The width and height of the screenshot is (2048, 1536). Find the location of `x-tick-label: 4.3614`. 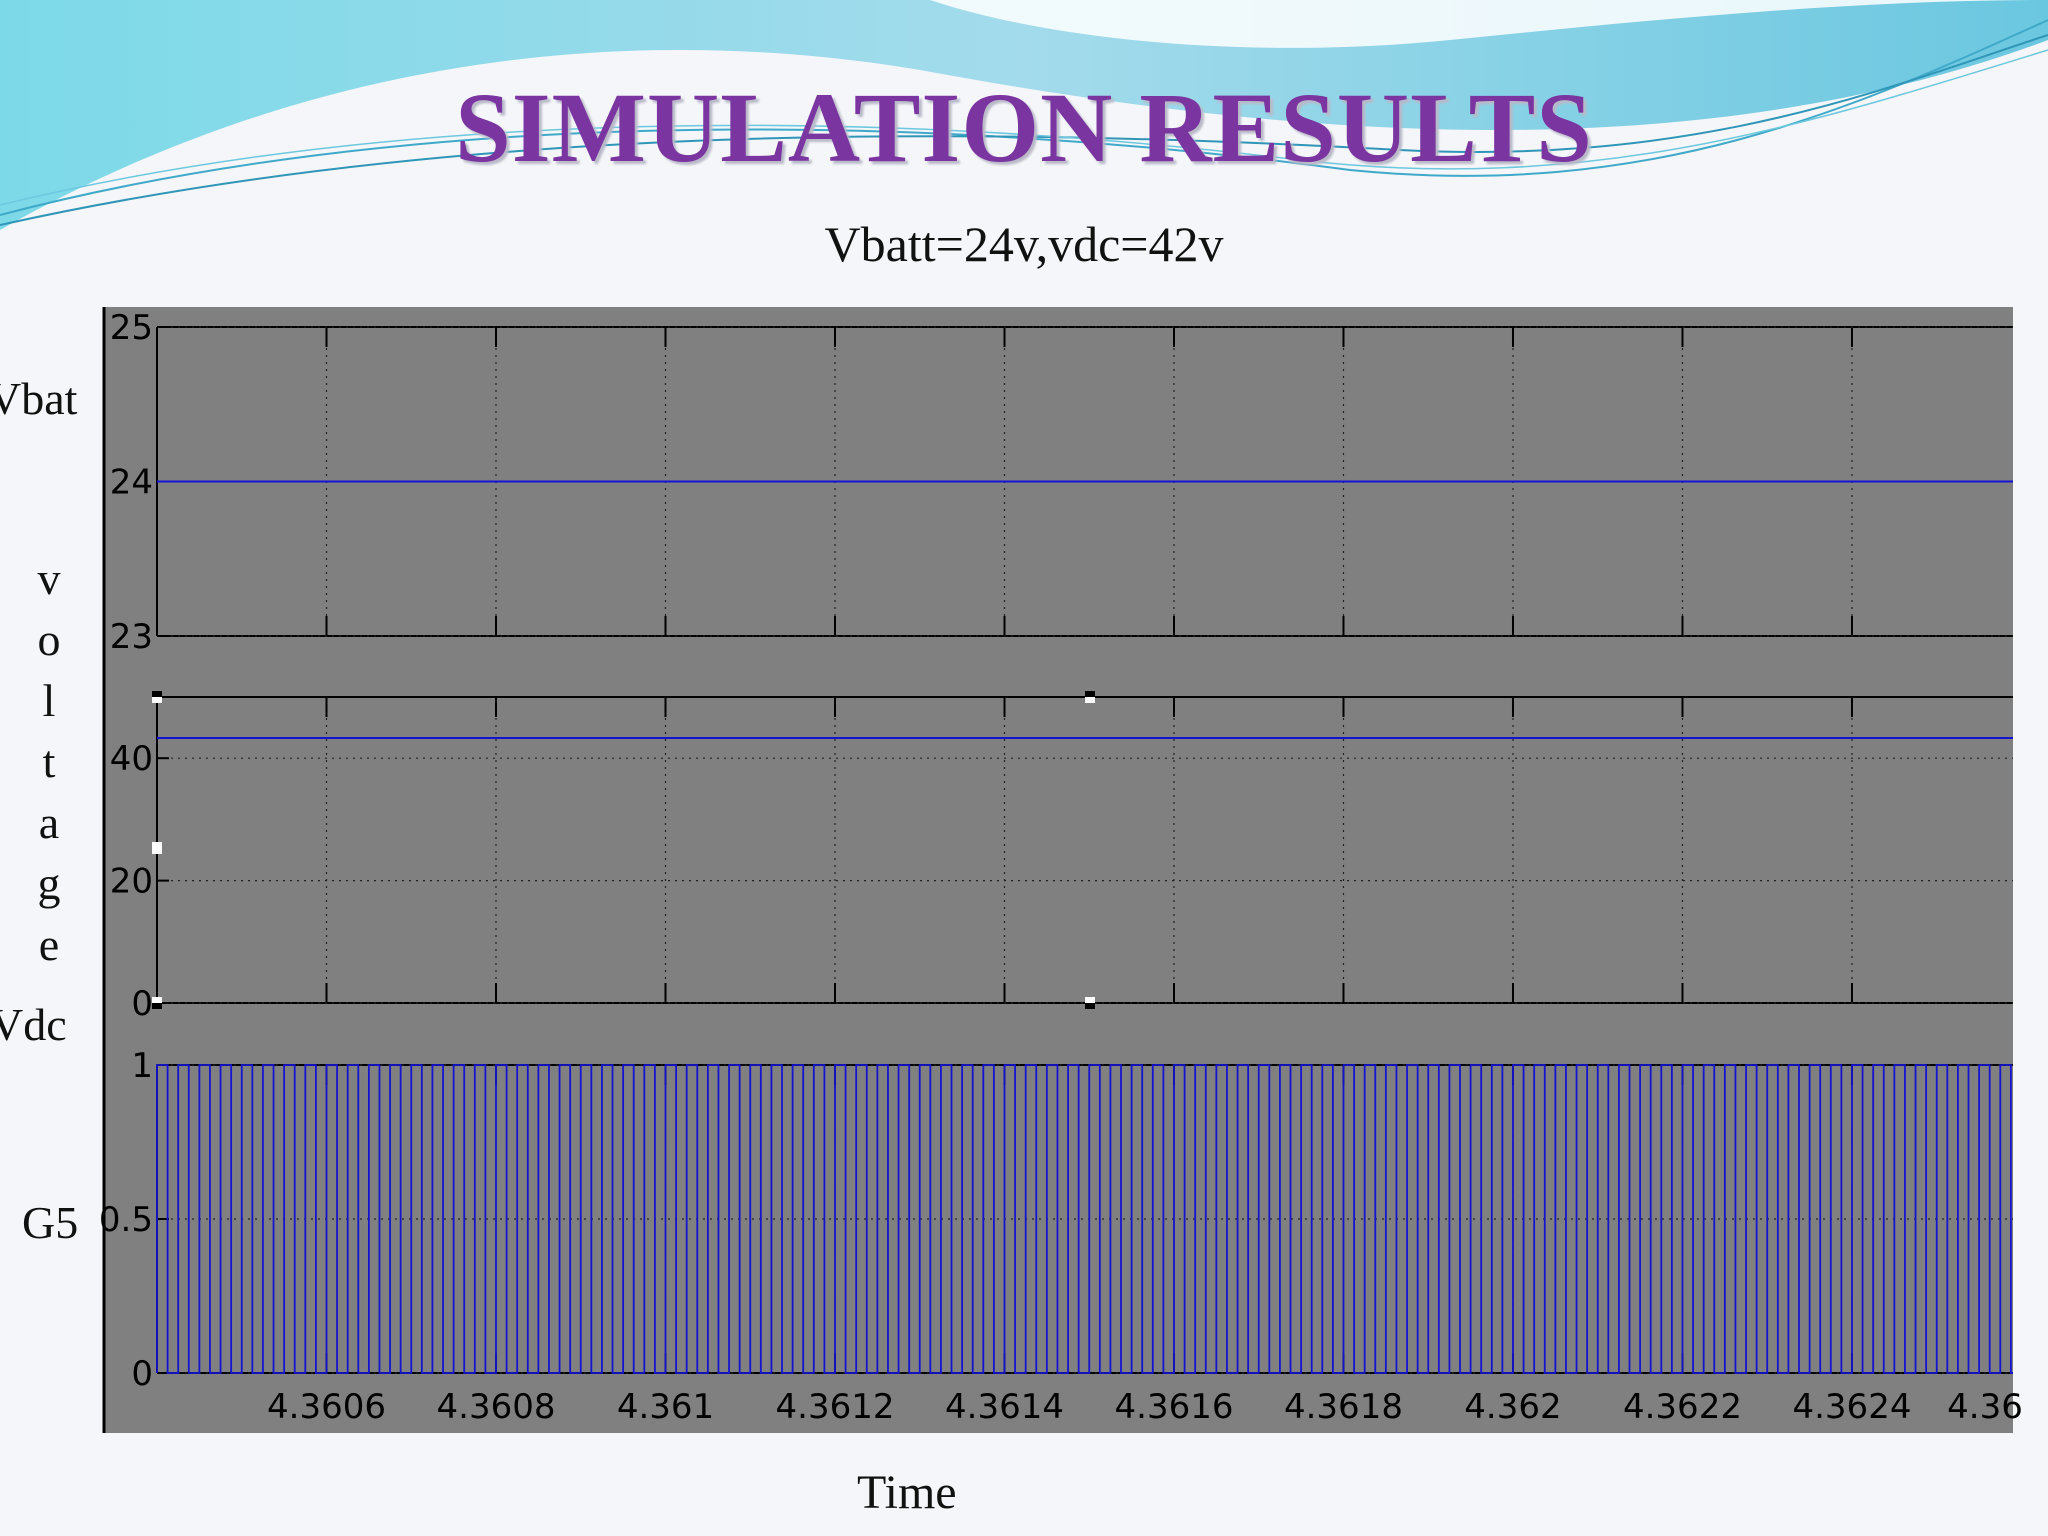

x-tick-label: 4.3614 is located at coordinates (1004, 1407).